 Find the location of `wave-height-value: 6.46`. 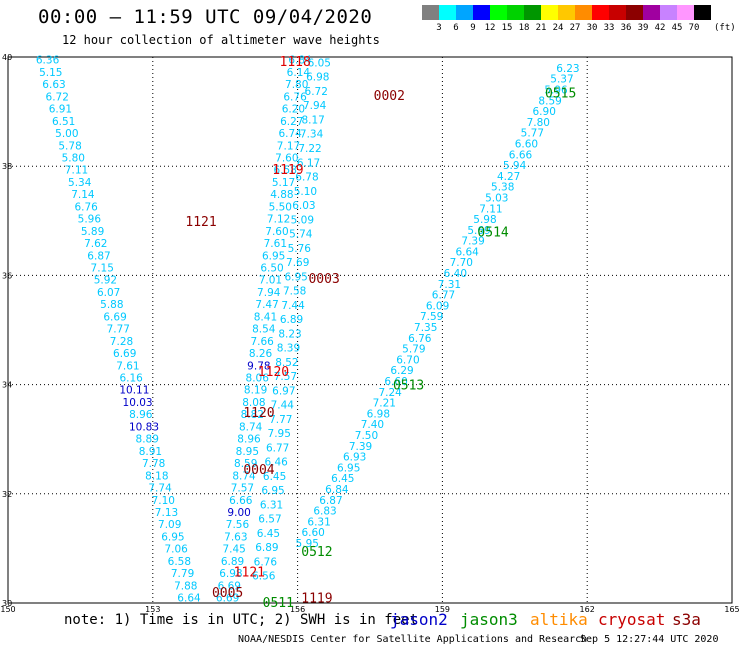

wave-height-value: 6.46 is located at coordinates (276, 463).